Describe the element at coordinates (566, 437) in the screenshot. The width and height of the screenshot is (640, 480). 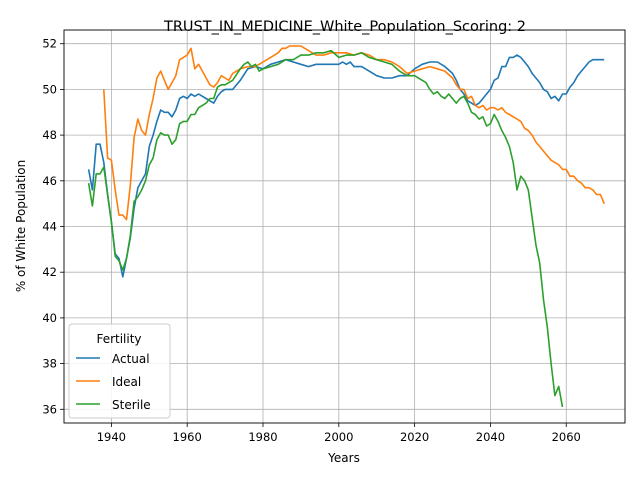
I see `x-tick-label: 2060` at that location.